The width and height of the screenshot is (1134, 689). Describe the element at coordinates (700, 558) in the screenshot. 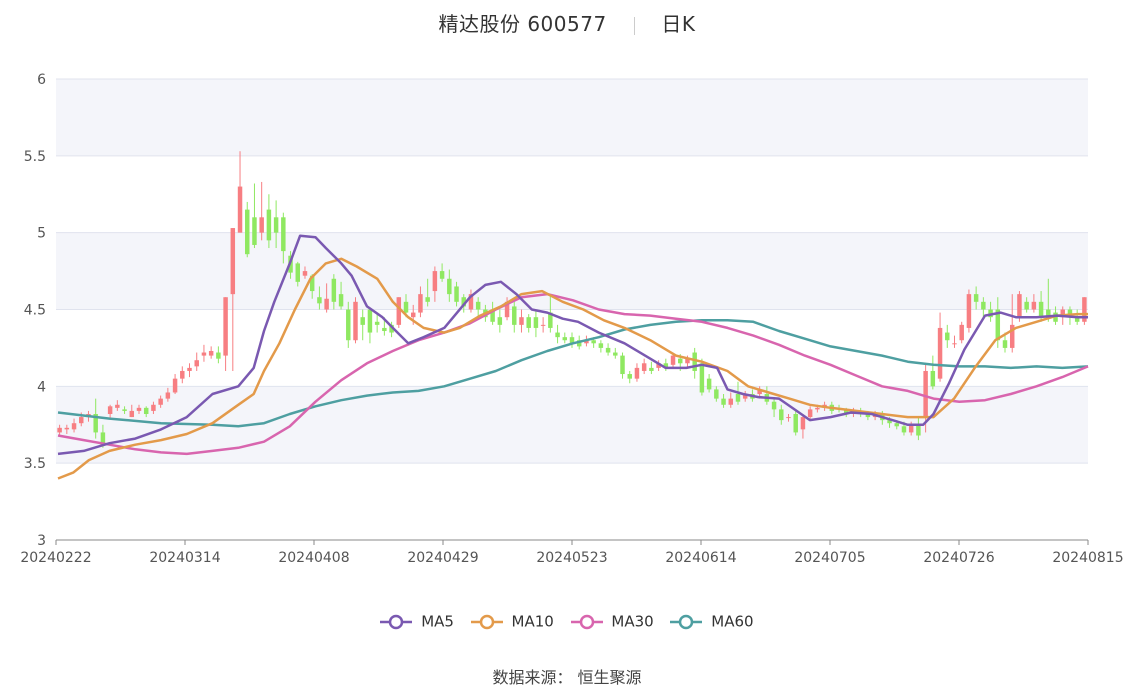

I see `x-tick-label: 20240614` at that location.